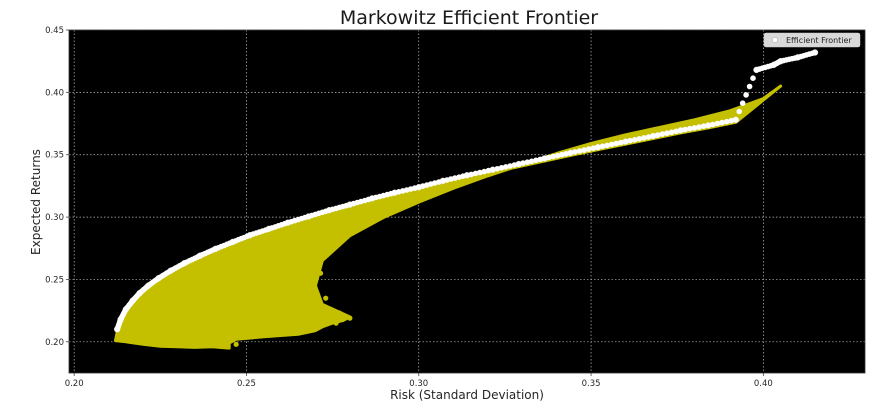 This screenshot has height=405, width=879. I want to click on legend-box, so click(812, 40).